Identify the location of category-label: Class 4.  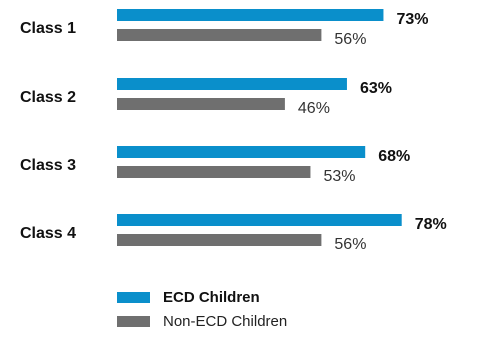
(48, 233).